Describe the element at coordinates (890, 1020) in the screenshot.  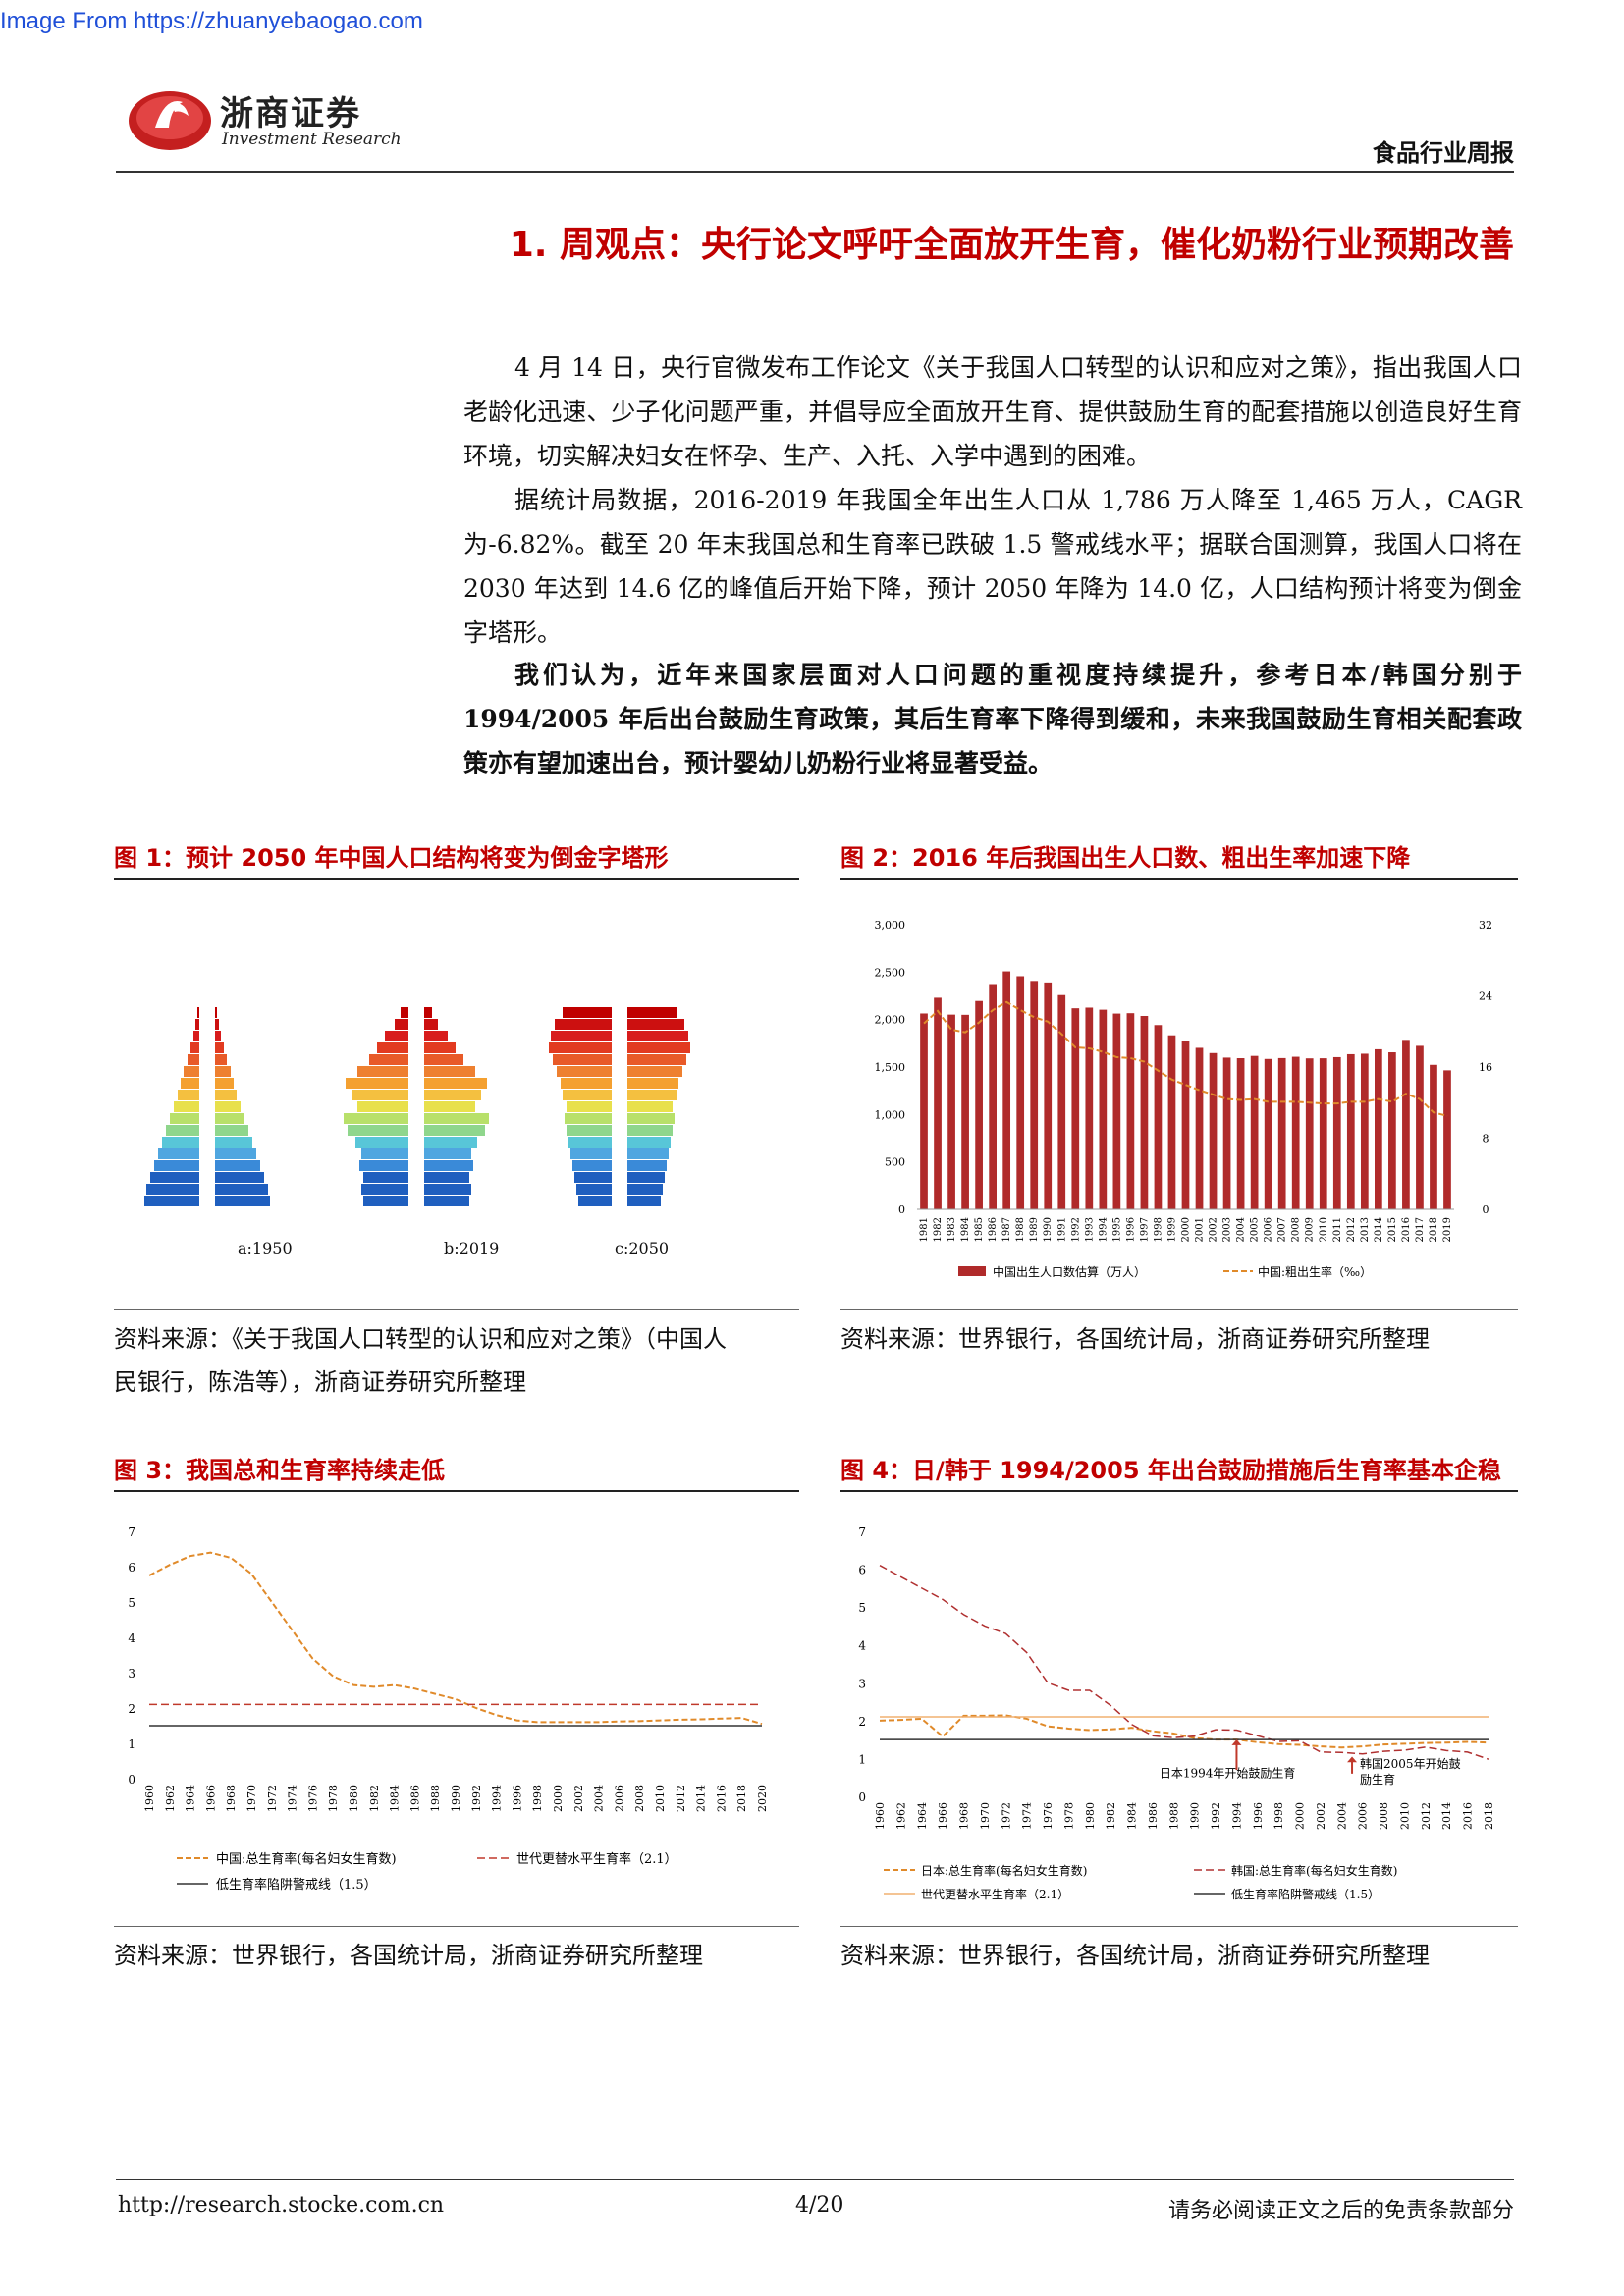
I see `fig2-left-tick: 2,000` at that location.